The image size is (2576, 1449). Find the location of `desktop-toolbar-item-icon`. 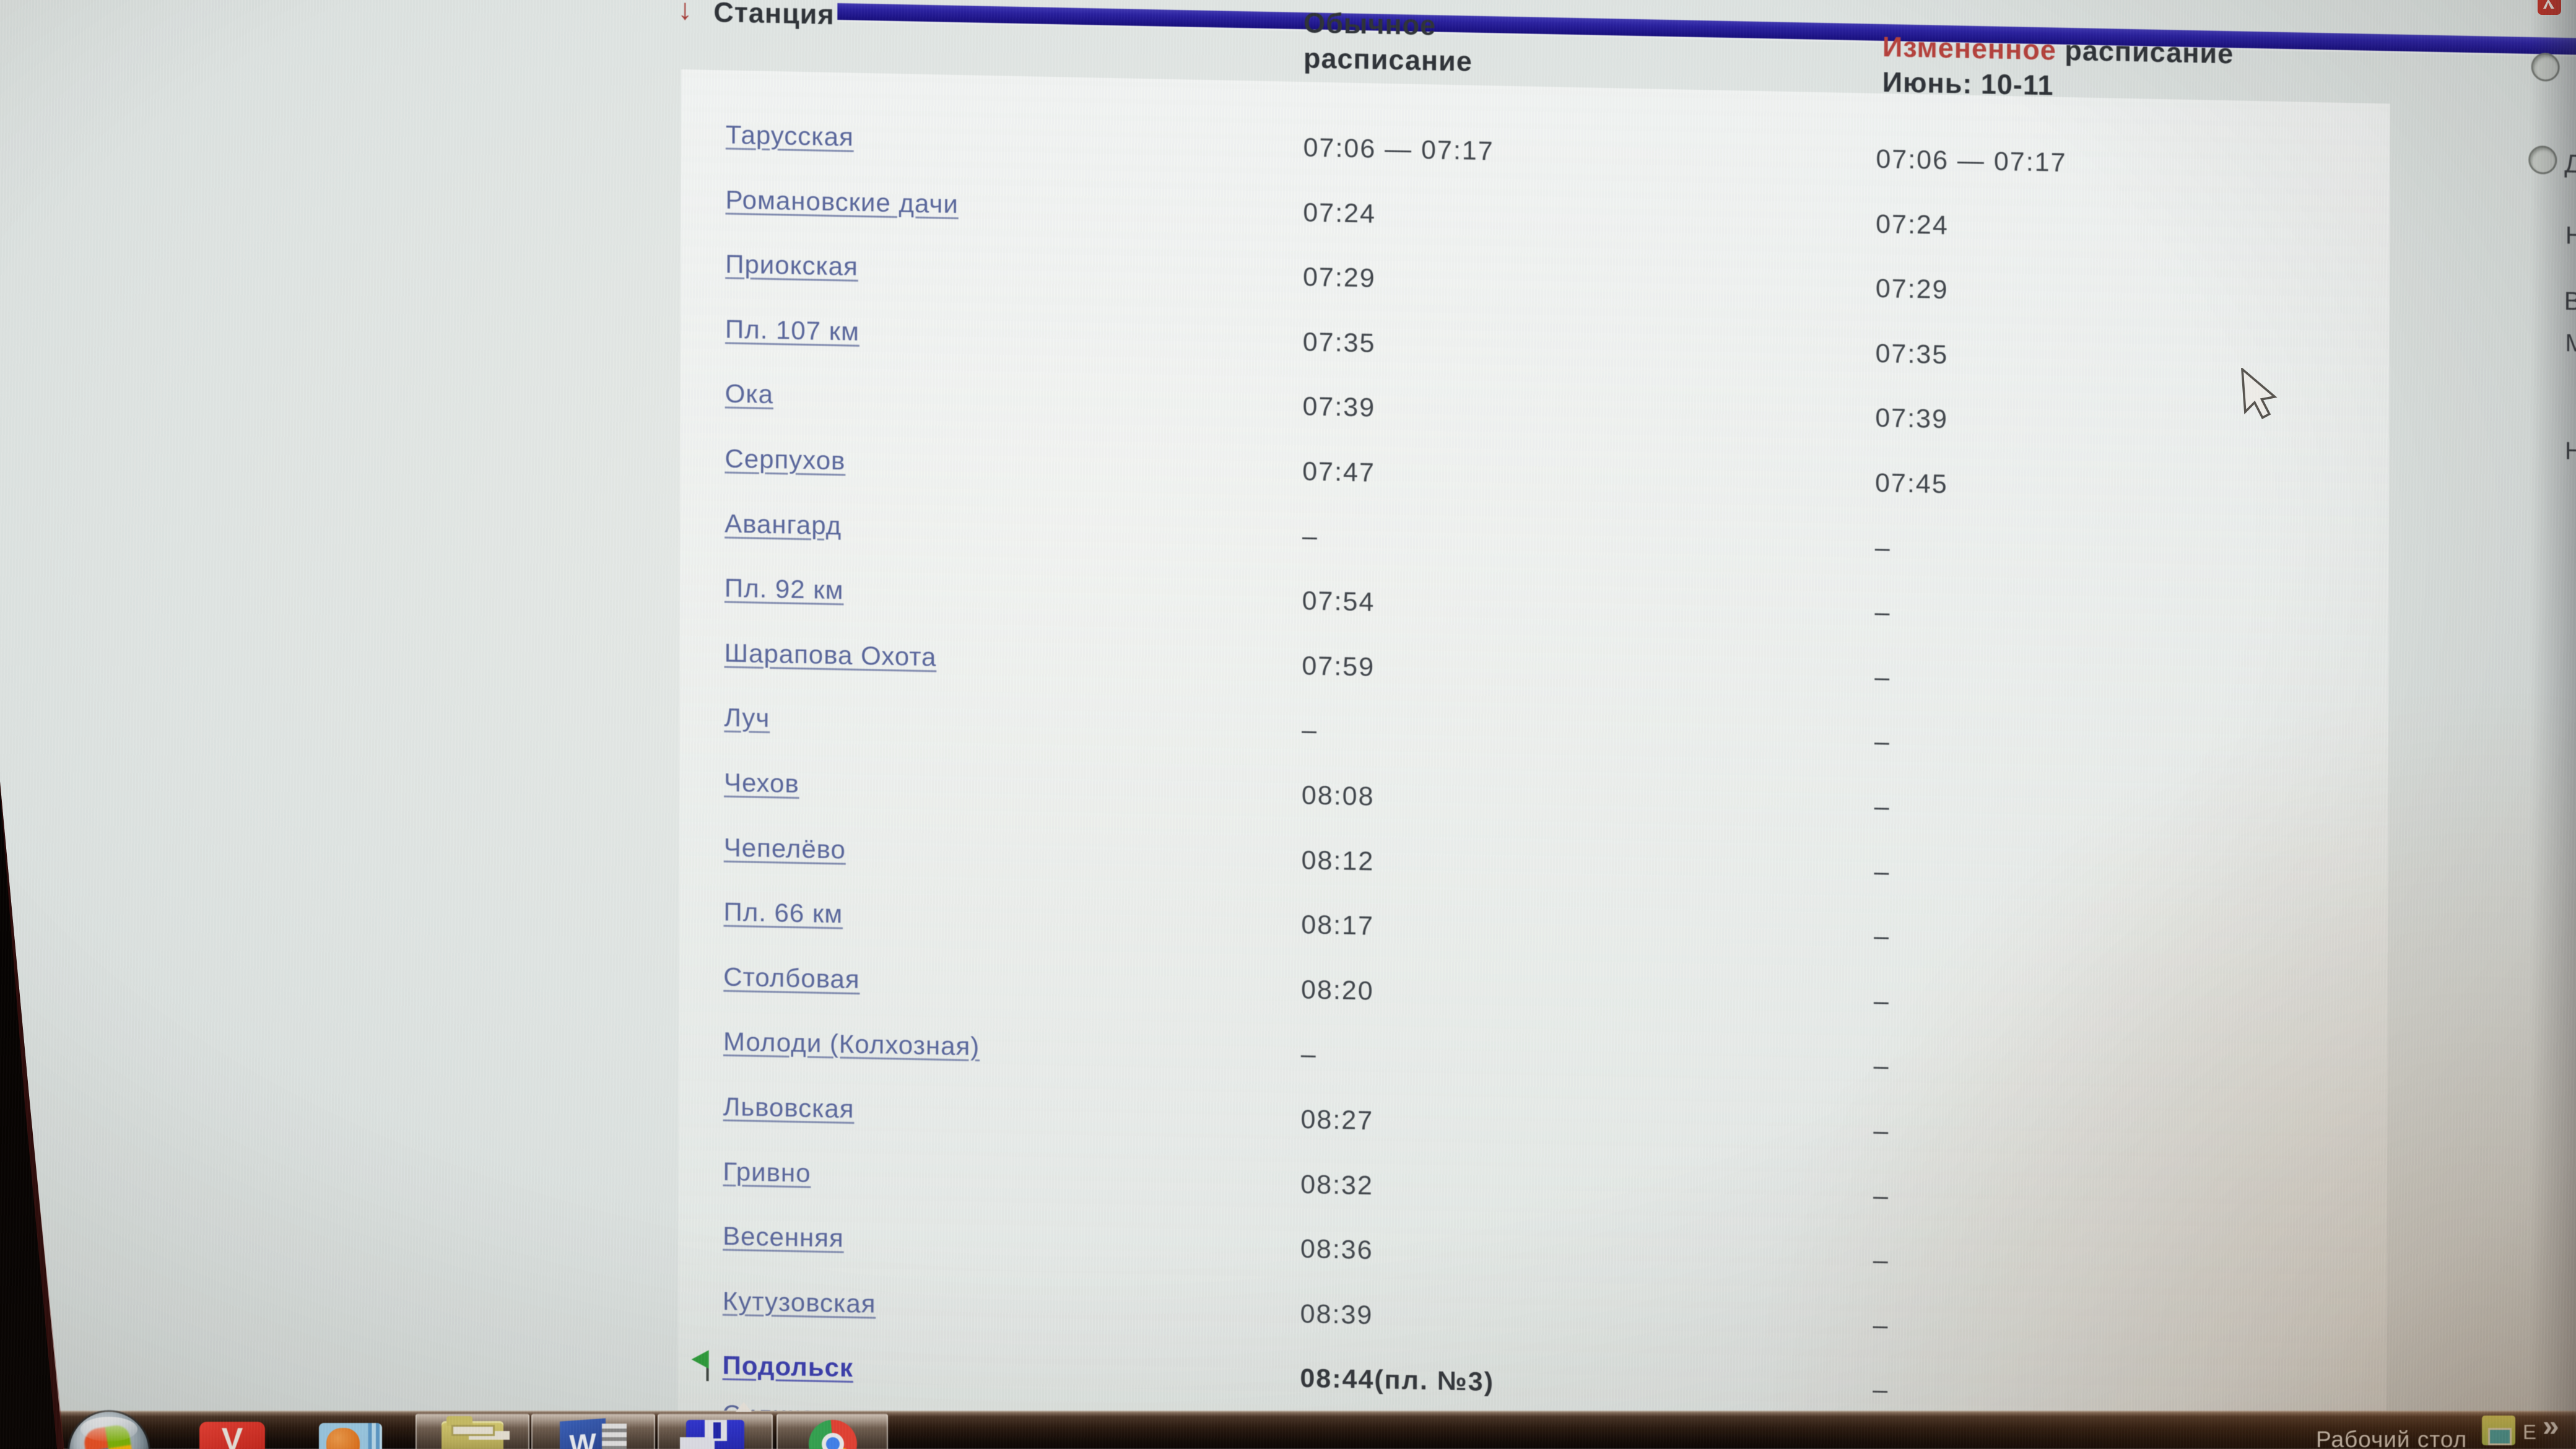

desktop-toolbar-item-icon is located at coordinates (2498, 1430).